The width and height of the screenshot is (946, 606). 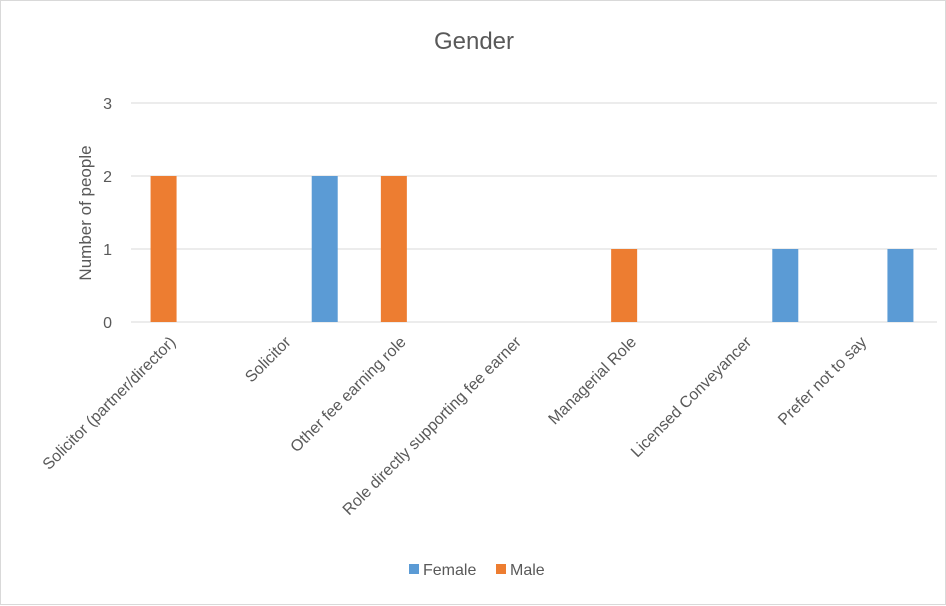 I want to click on x-tick-label: Managerial Role, so click(x=593, y=381).